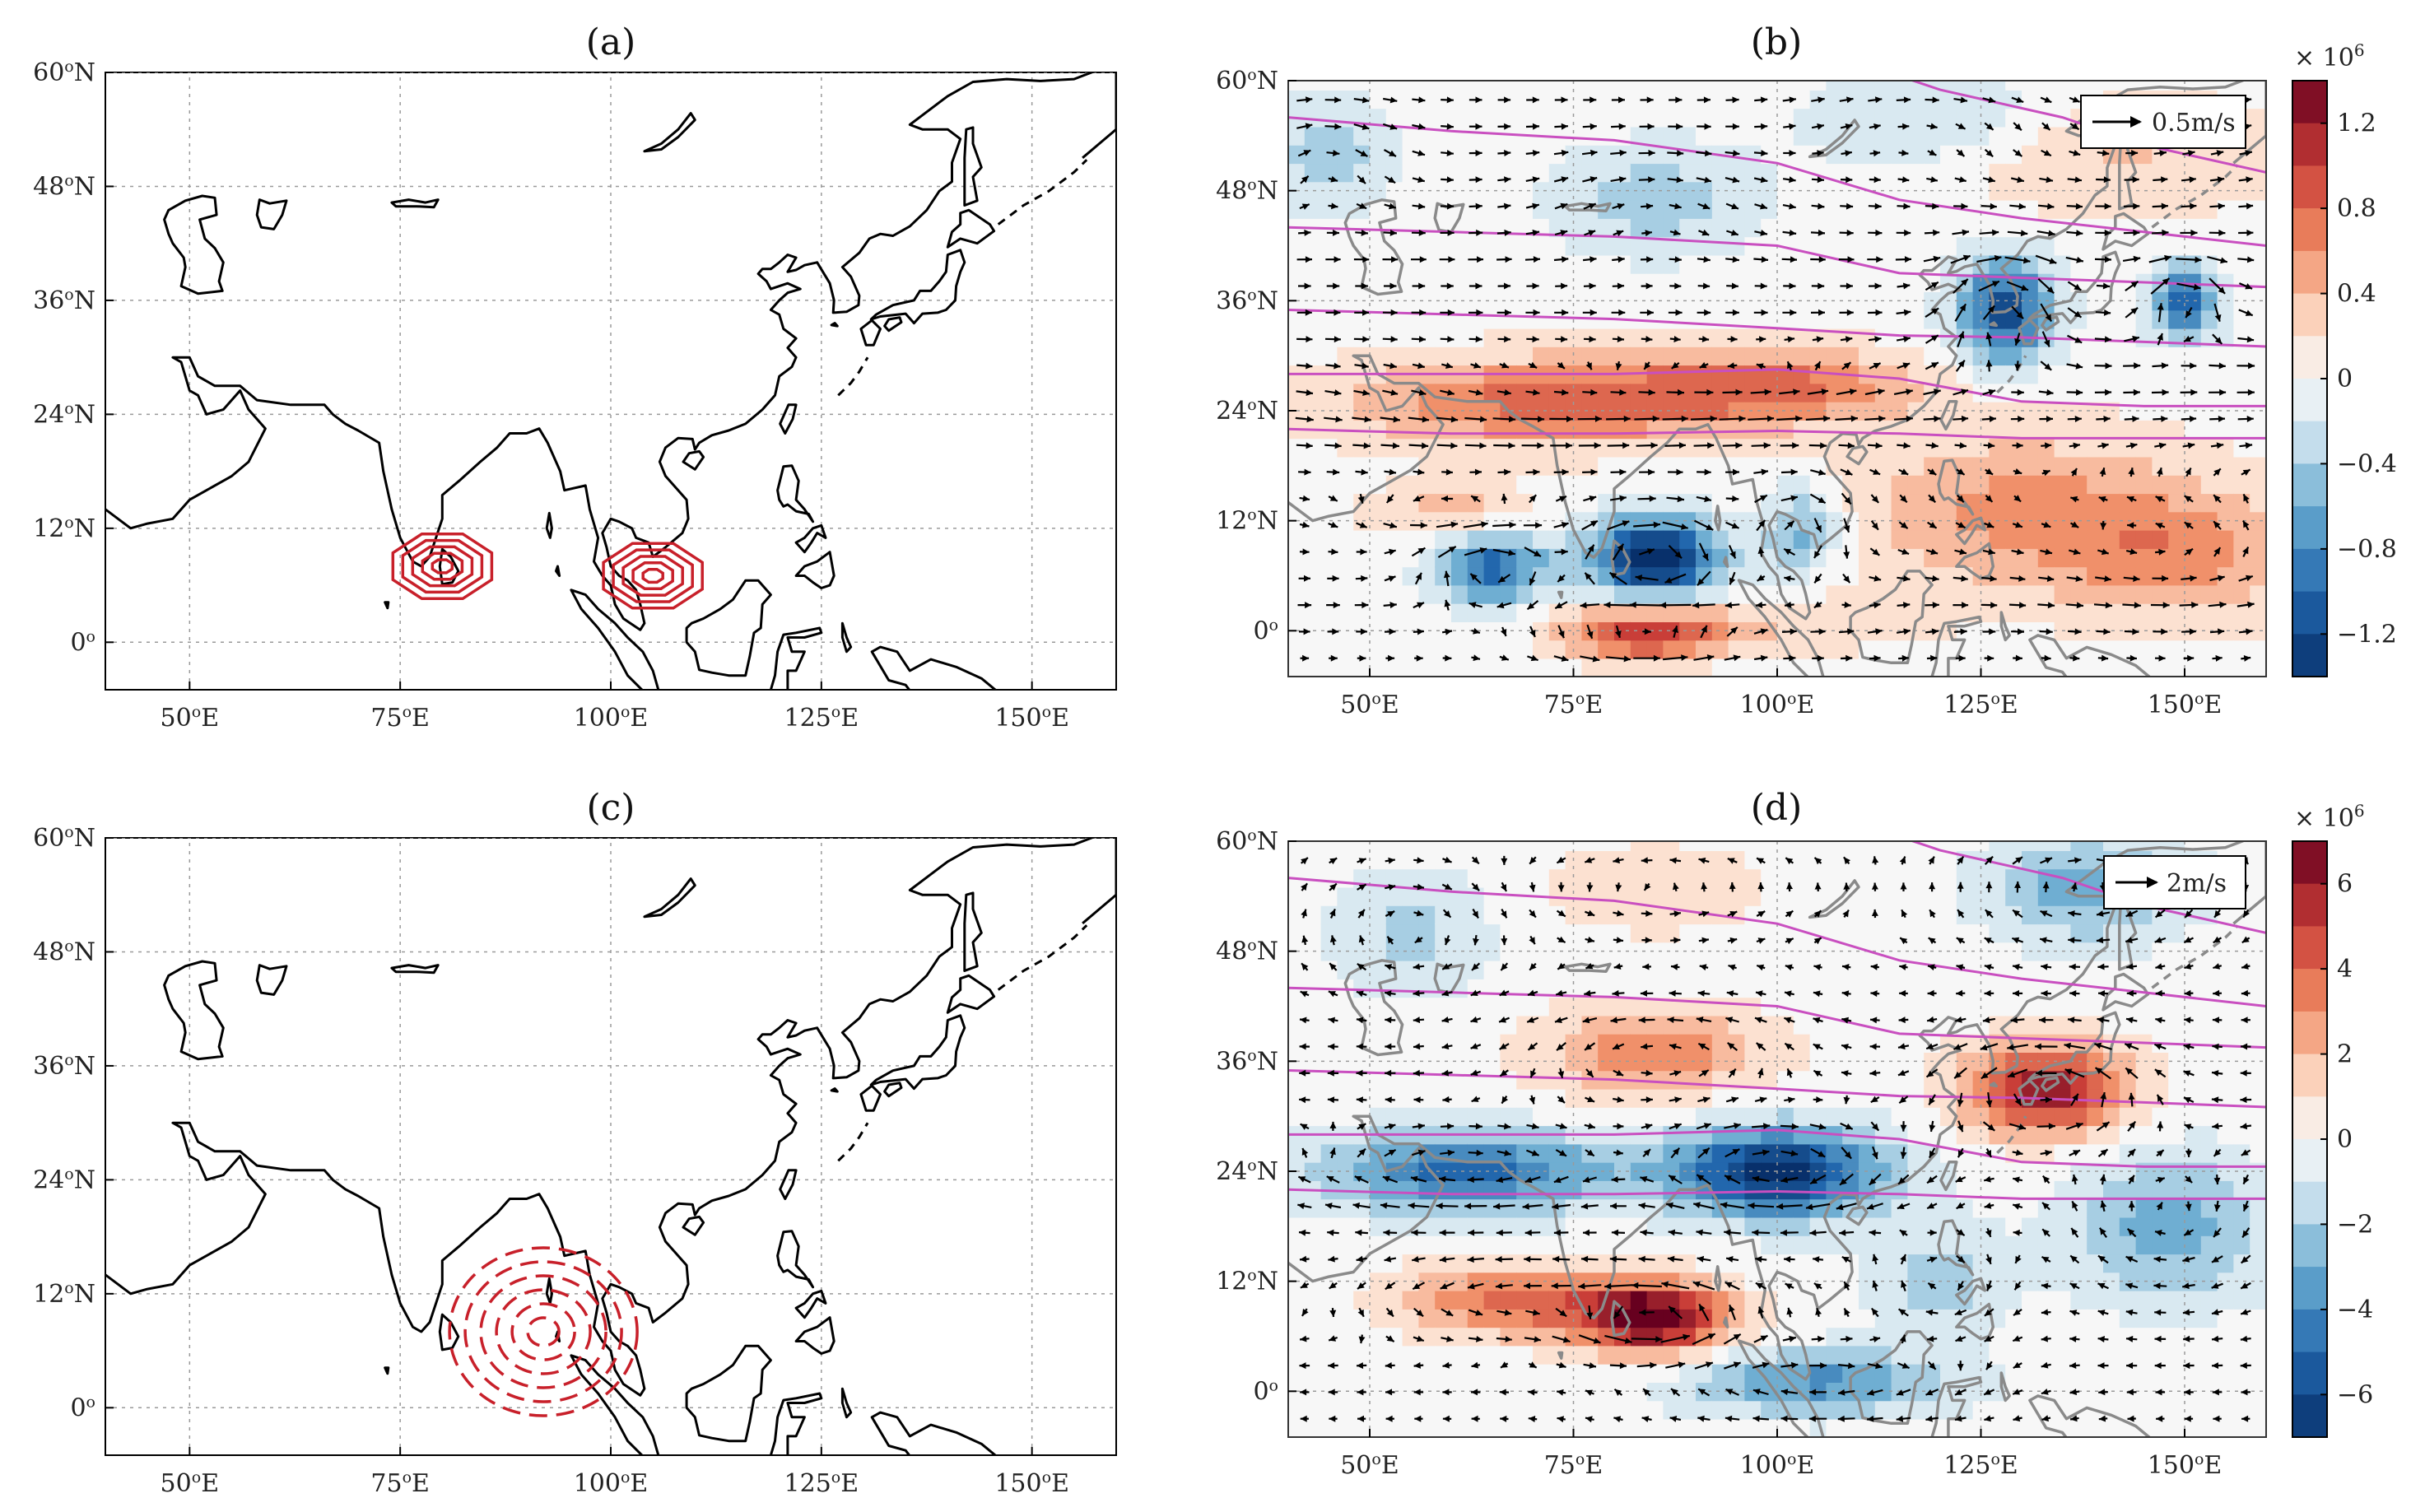 The image size is (2425, 1512). What do you see at coordinates (48, 300) in the screenshot?
I see `tick-number: 36` at bounding box center [48, 300].